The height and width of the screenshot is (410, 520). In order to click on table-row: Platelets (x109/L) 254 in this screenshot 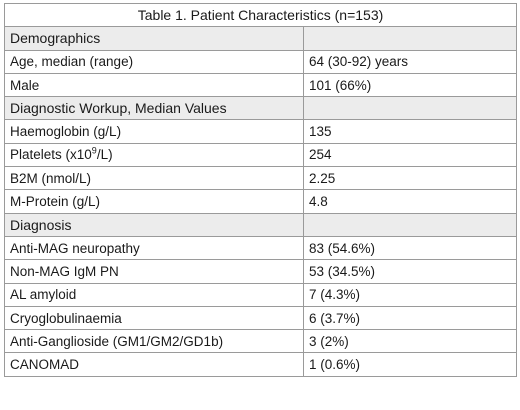, I will do `click(261, 155)`.